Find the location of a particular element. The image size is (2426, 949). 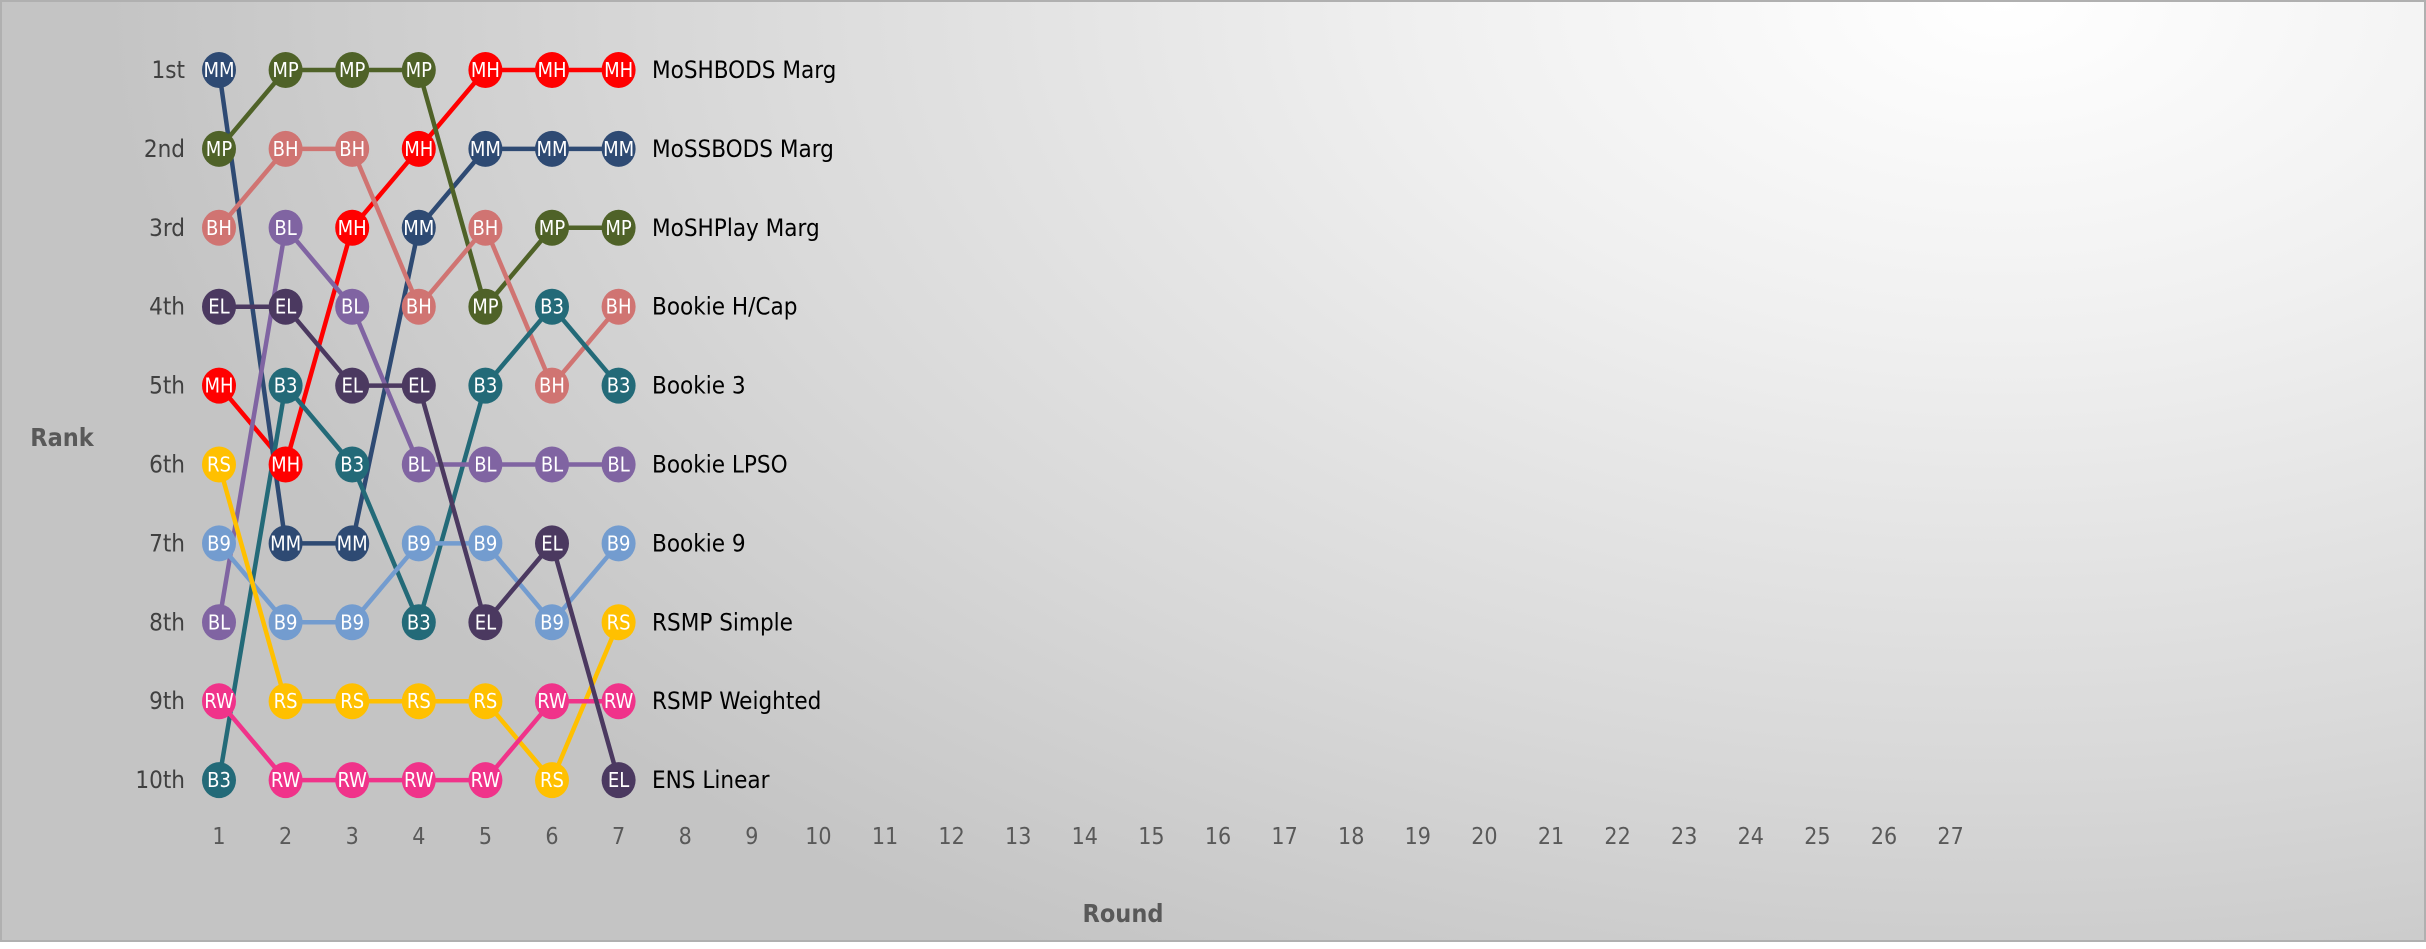

x-tick-label: 10 is located at coordinates (818, 837).